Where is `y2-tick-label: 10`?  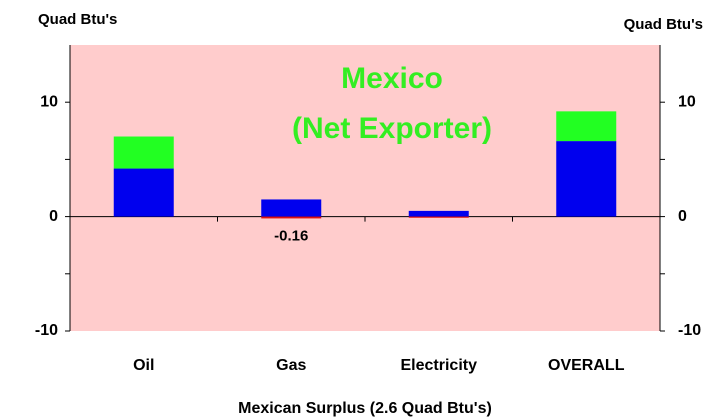
y2-tick-label: 10 is located at coordinates (687, 101).